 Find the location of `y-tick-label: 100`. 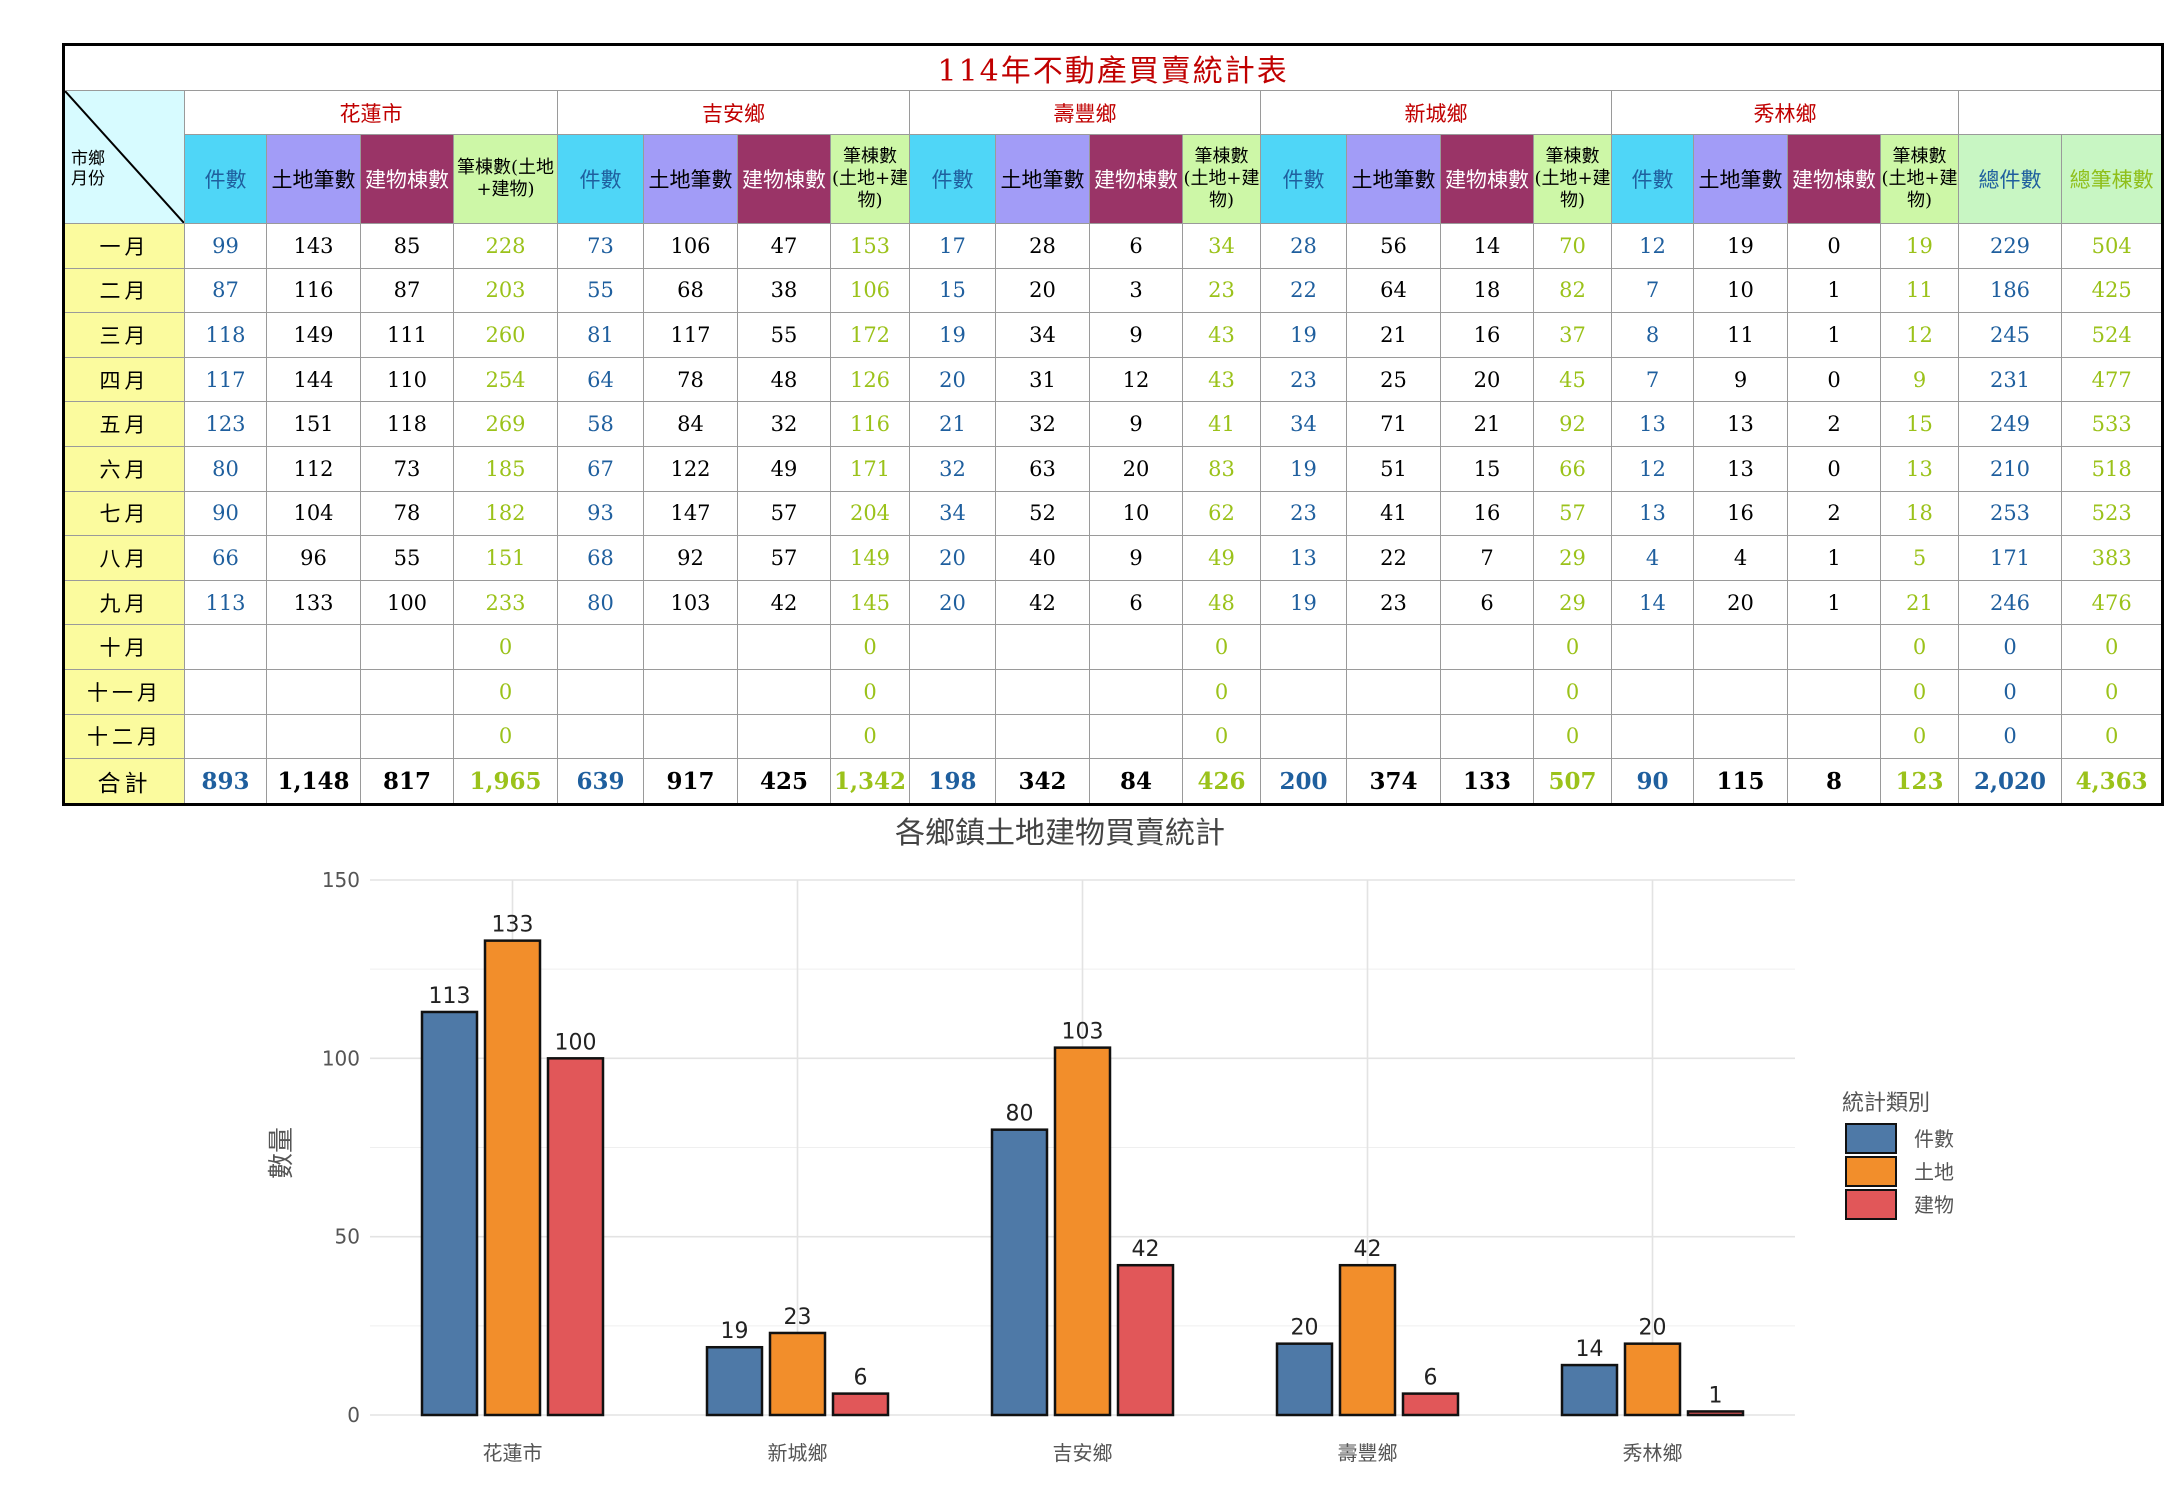

y-tick-label: 100 is located at coordinates (341, 1058).